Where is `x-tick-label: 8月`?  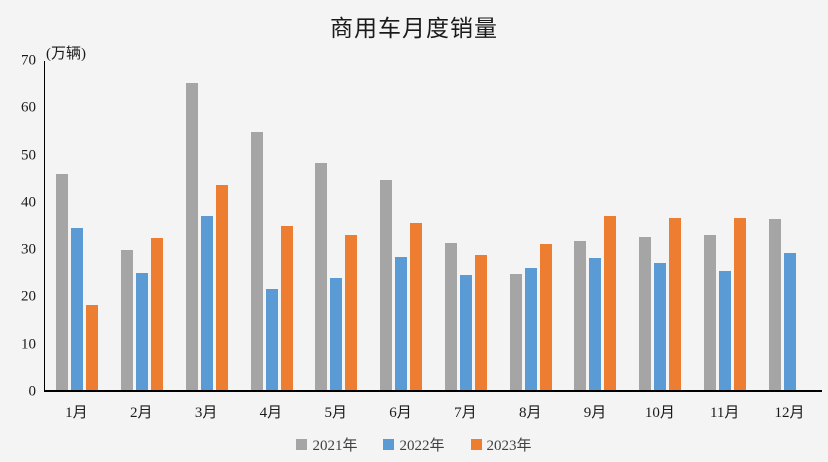
x-tick-label: 8月 is located at coordinates (530, 413).